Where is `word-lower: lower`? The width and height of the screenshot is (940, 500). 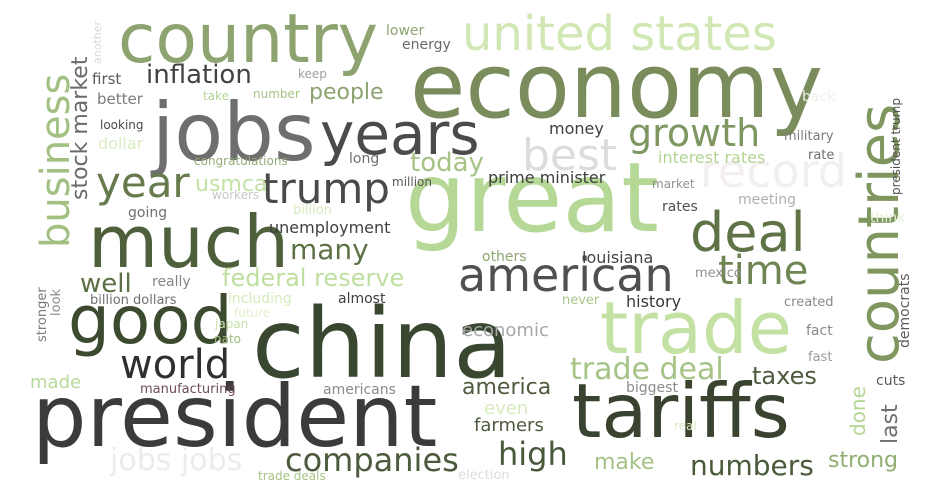 word-lower: lower is located at coordinates (405, 31).